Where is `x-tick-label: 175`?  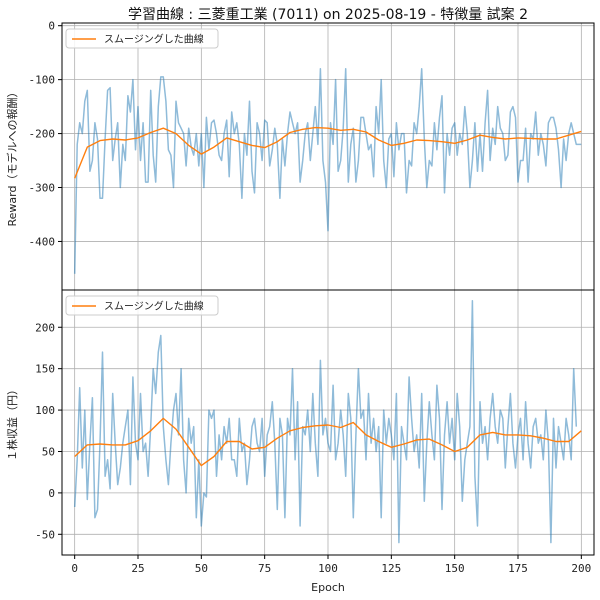
x-tick-label: 175 is located at coordinates (518, 568).